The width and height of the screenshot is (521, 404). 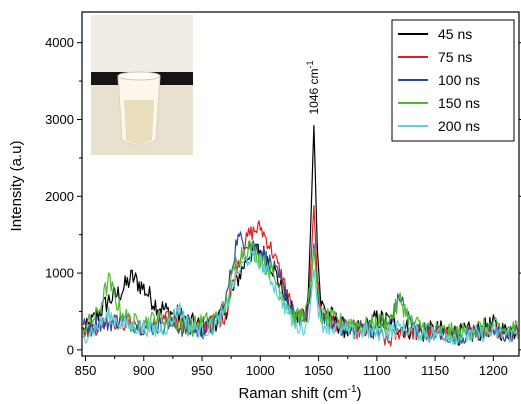 I want to click on legend-label: 75 ns, so click(x=455, y=57).